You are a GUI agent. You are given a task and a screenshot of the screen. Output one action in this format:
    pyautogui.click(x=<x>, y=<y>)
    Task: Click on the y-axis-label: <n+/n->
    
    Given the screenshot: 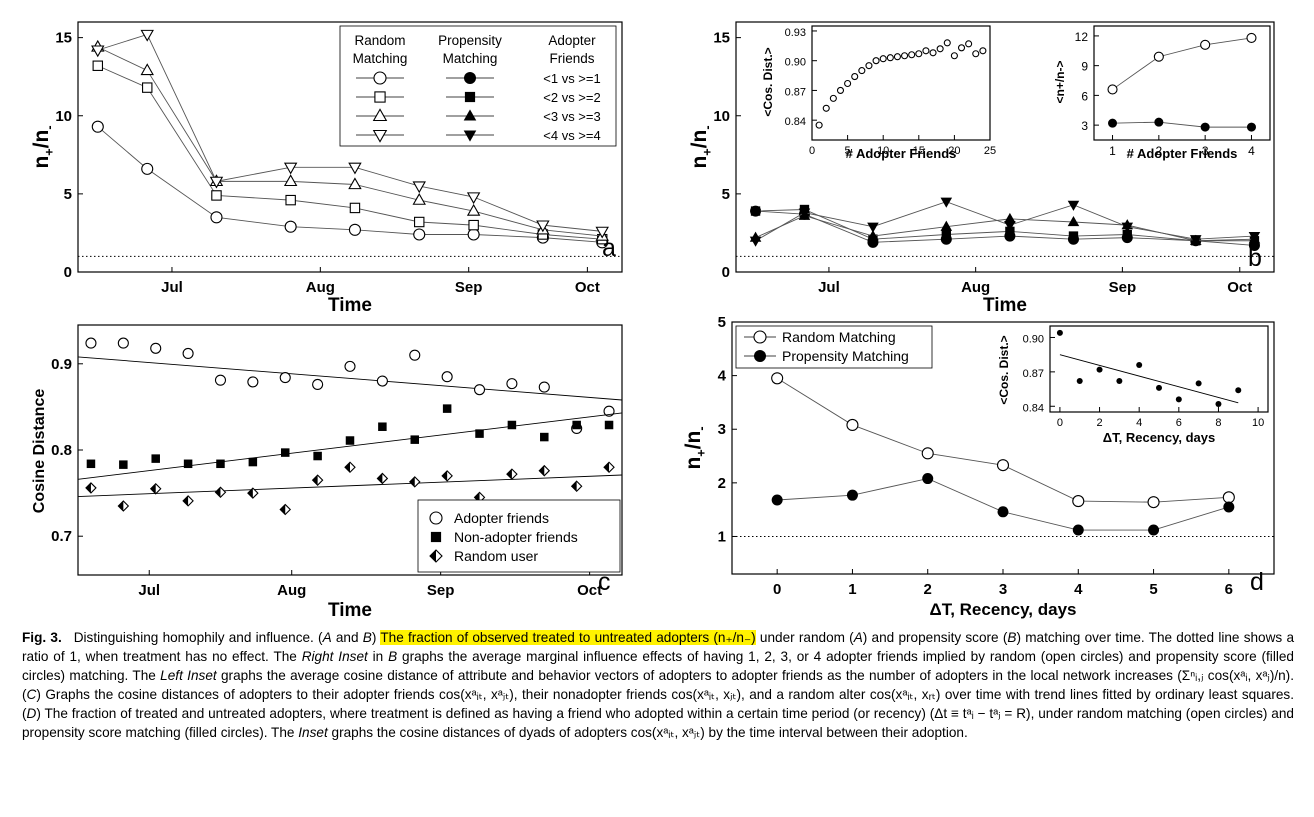 What is the action you would take?
    pyautogui.click(x=1060, y=81)
    